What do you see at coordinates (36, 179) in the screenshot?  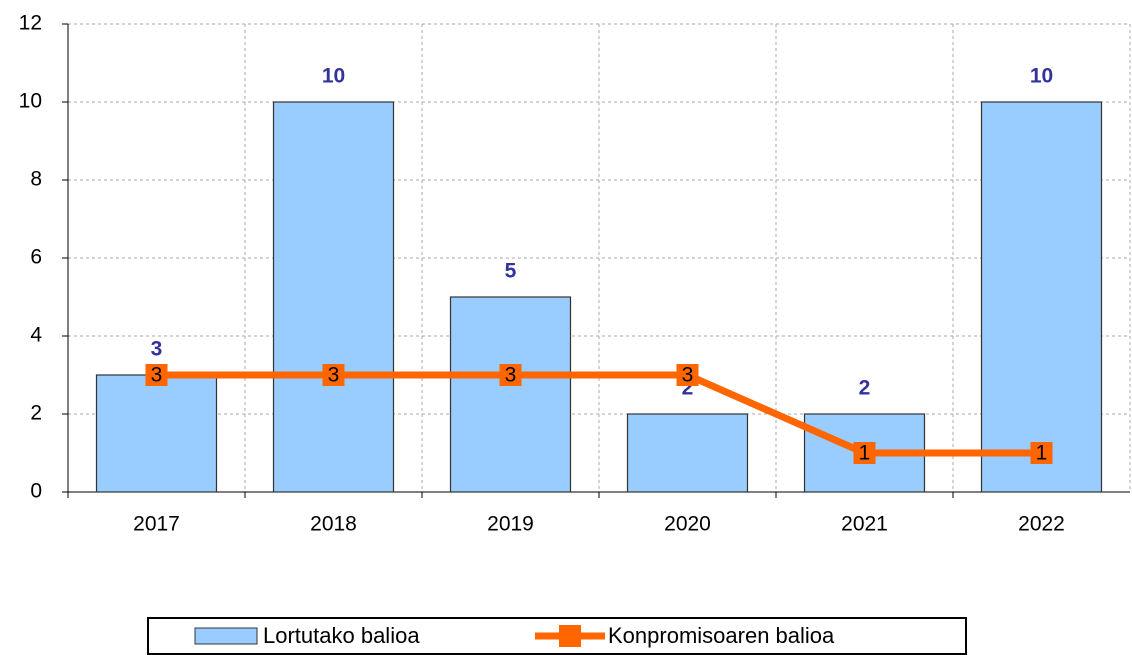 I see `y-tick-label: 8` at bounding box center [36, 179].